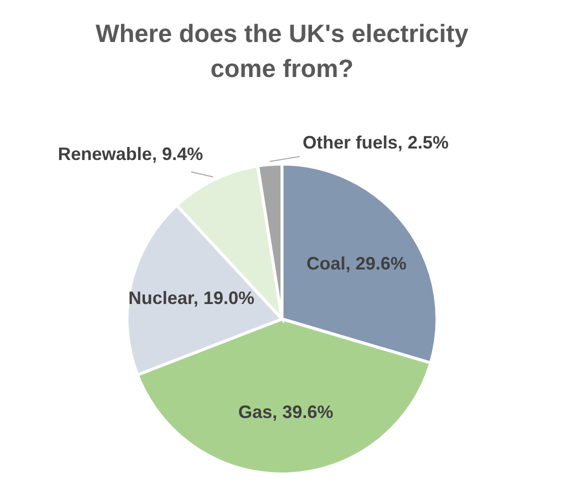 The image size is (562, 499). What do you see at coordinates (286, 412) in the screenshot?
I see `slice-label: Gas, 39.6%` at bounding box center [286, 412].